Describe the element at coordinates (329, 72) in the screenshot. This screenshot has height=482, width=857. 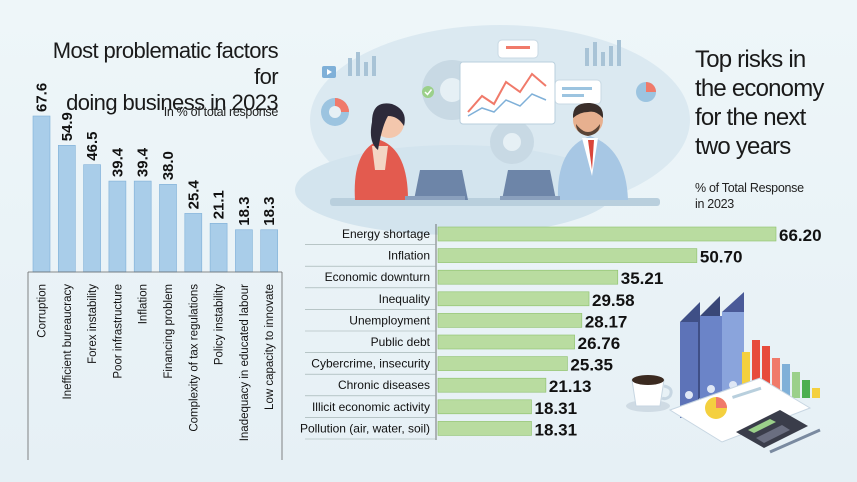
I see `play-icon` at that location.